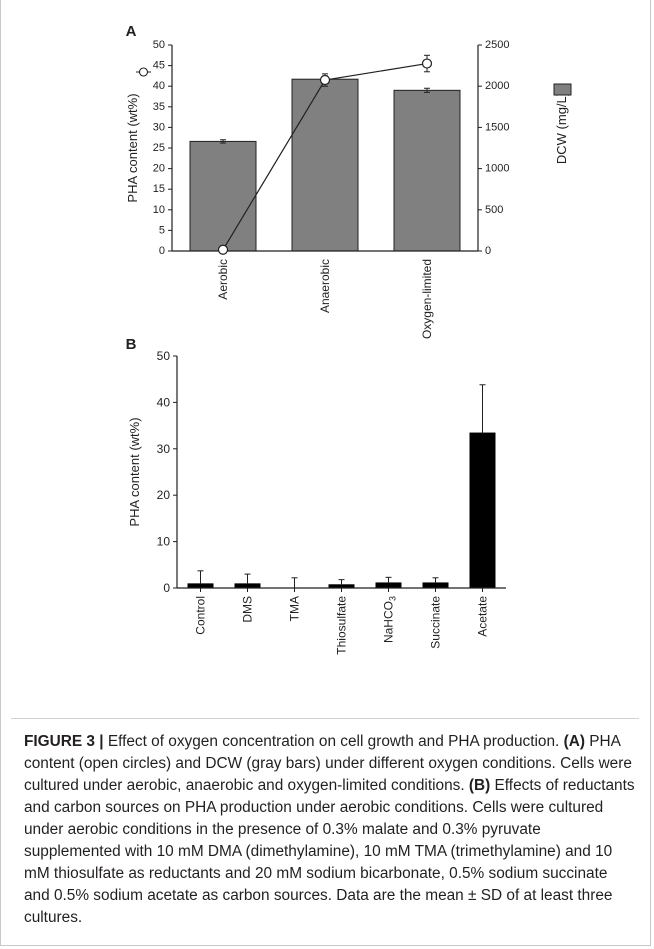 Image resolution: width=654 pixels, height=949 pixels. What do you see at coordinates (159, 127) in the screenshot?
I see `panel-a-left-tick-label: 30` at bounding box center [159, 127].